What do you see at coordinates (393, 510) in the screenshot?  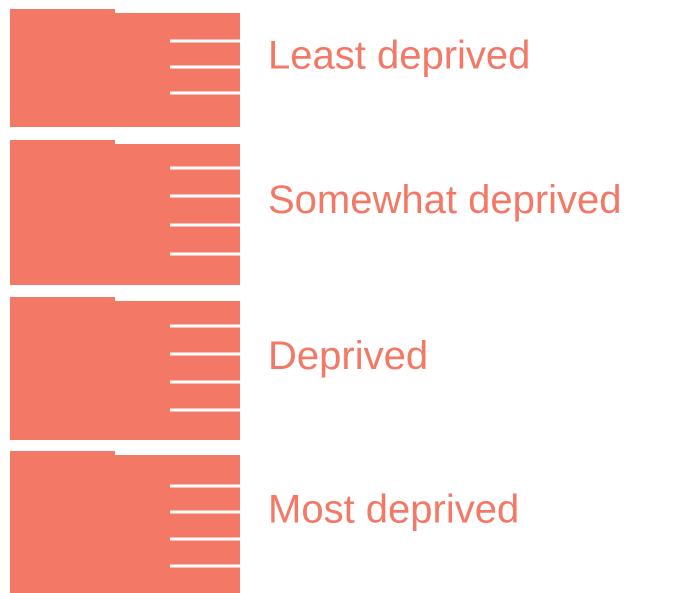 I see `legend-label: Most deprived` at bounding box center [393, 510].